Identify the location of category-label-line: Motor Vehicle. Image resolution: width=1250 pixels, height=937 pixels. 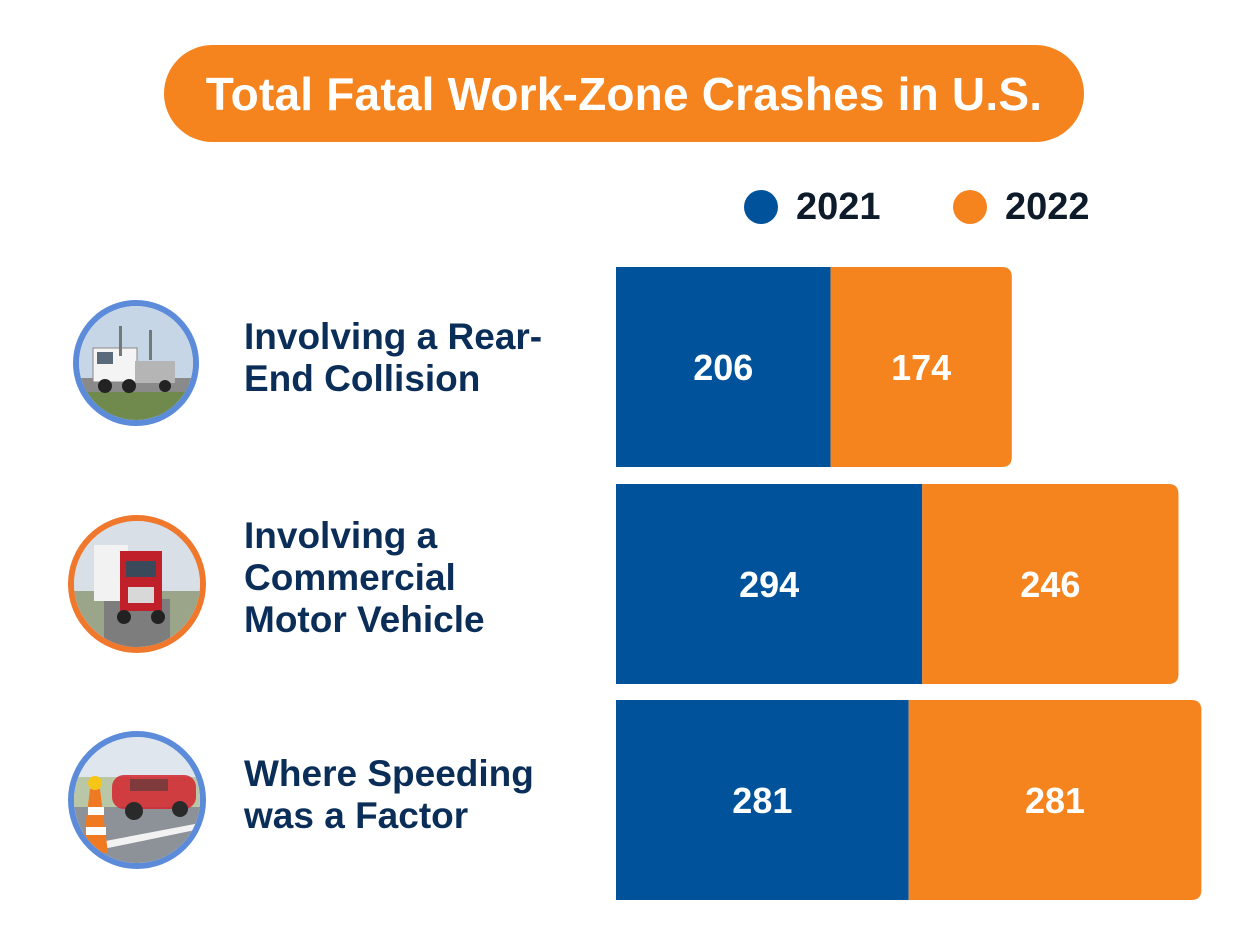
(364, 619).